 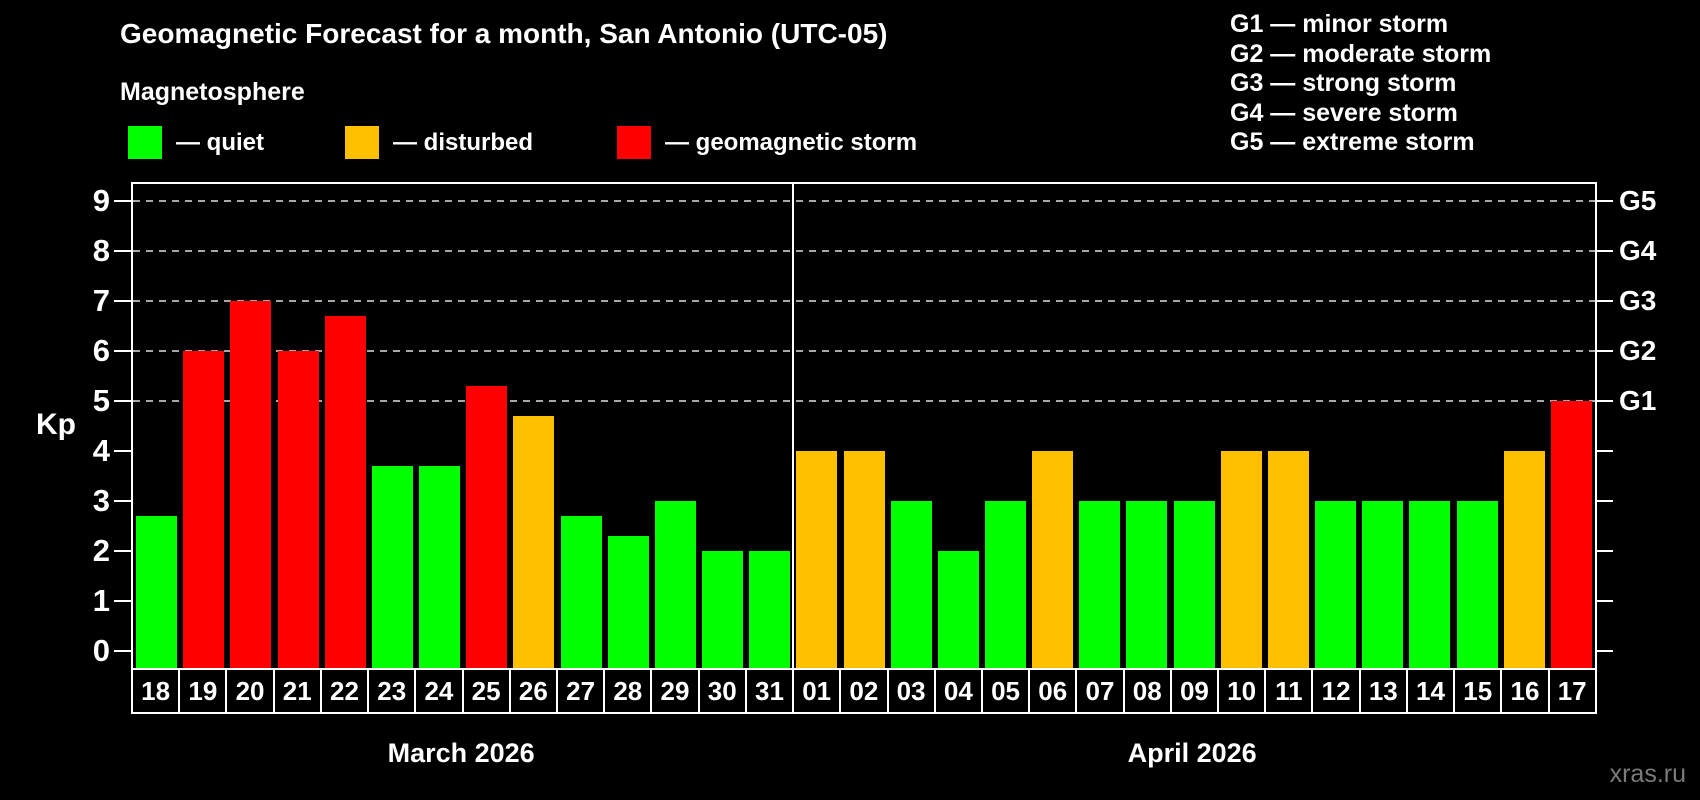 I want to click on day-label-13: 13, so click(x=1383, y=691).